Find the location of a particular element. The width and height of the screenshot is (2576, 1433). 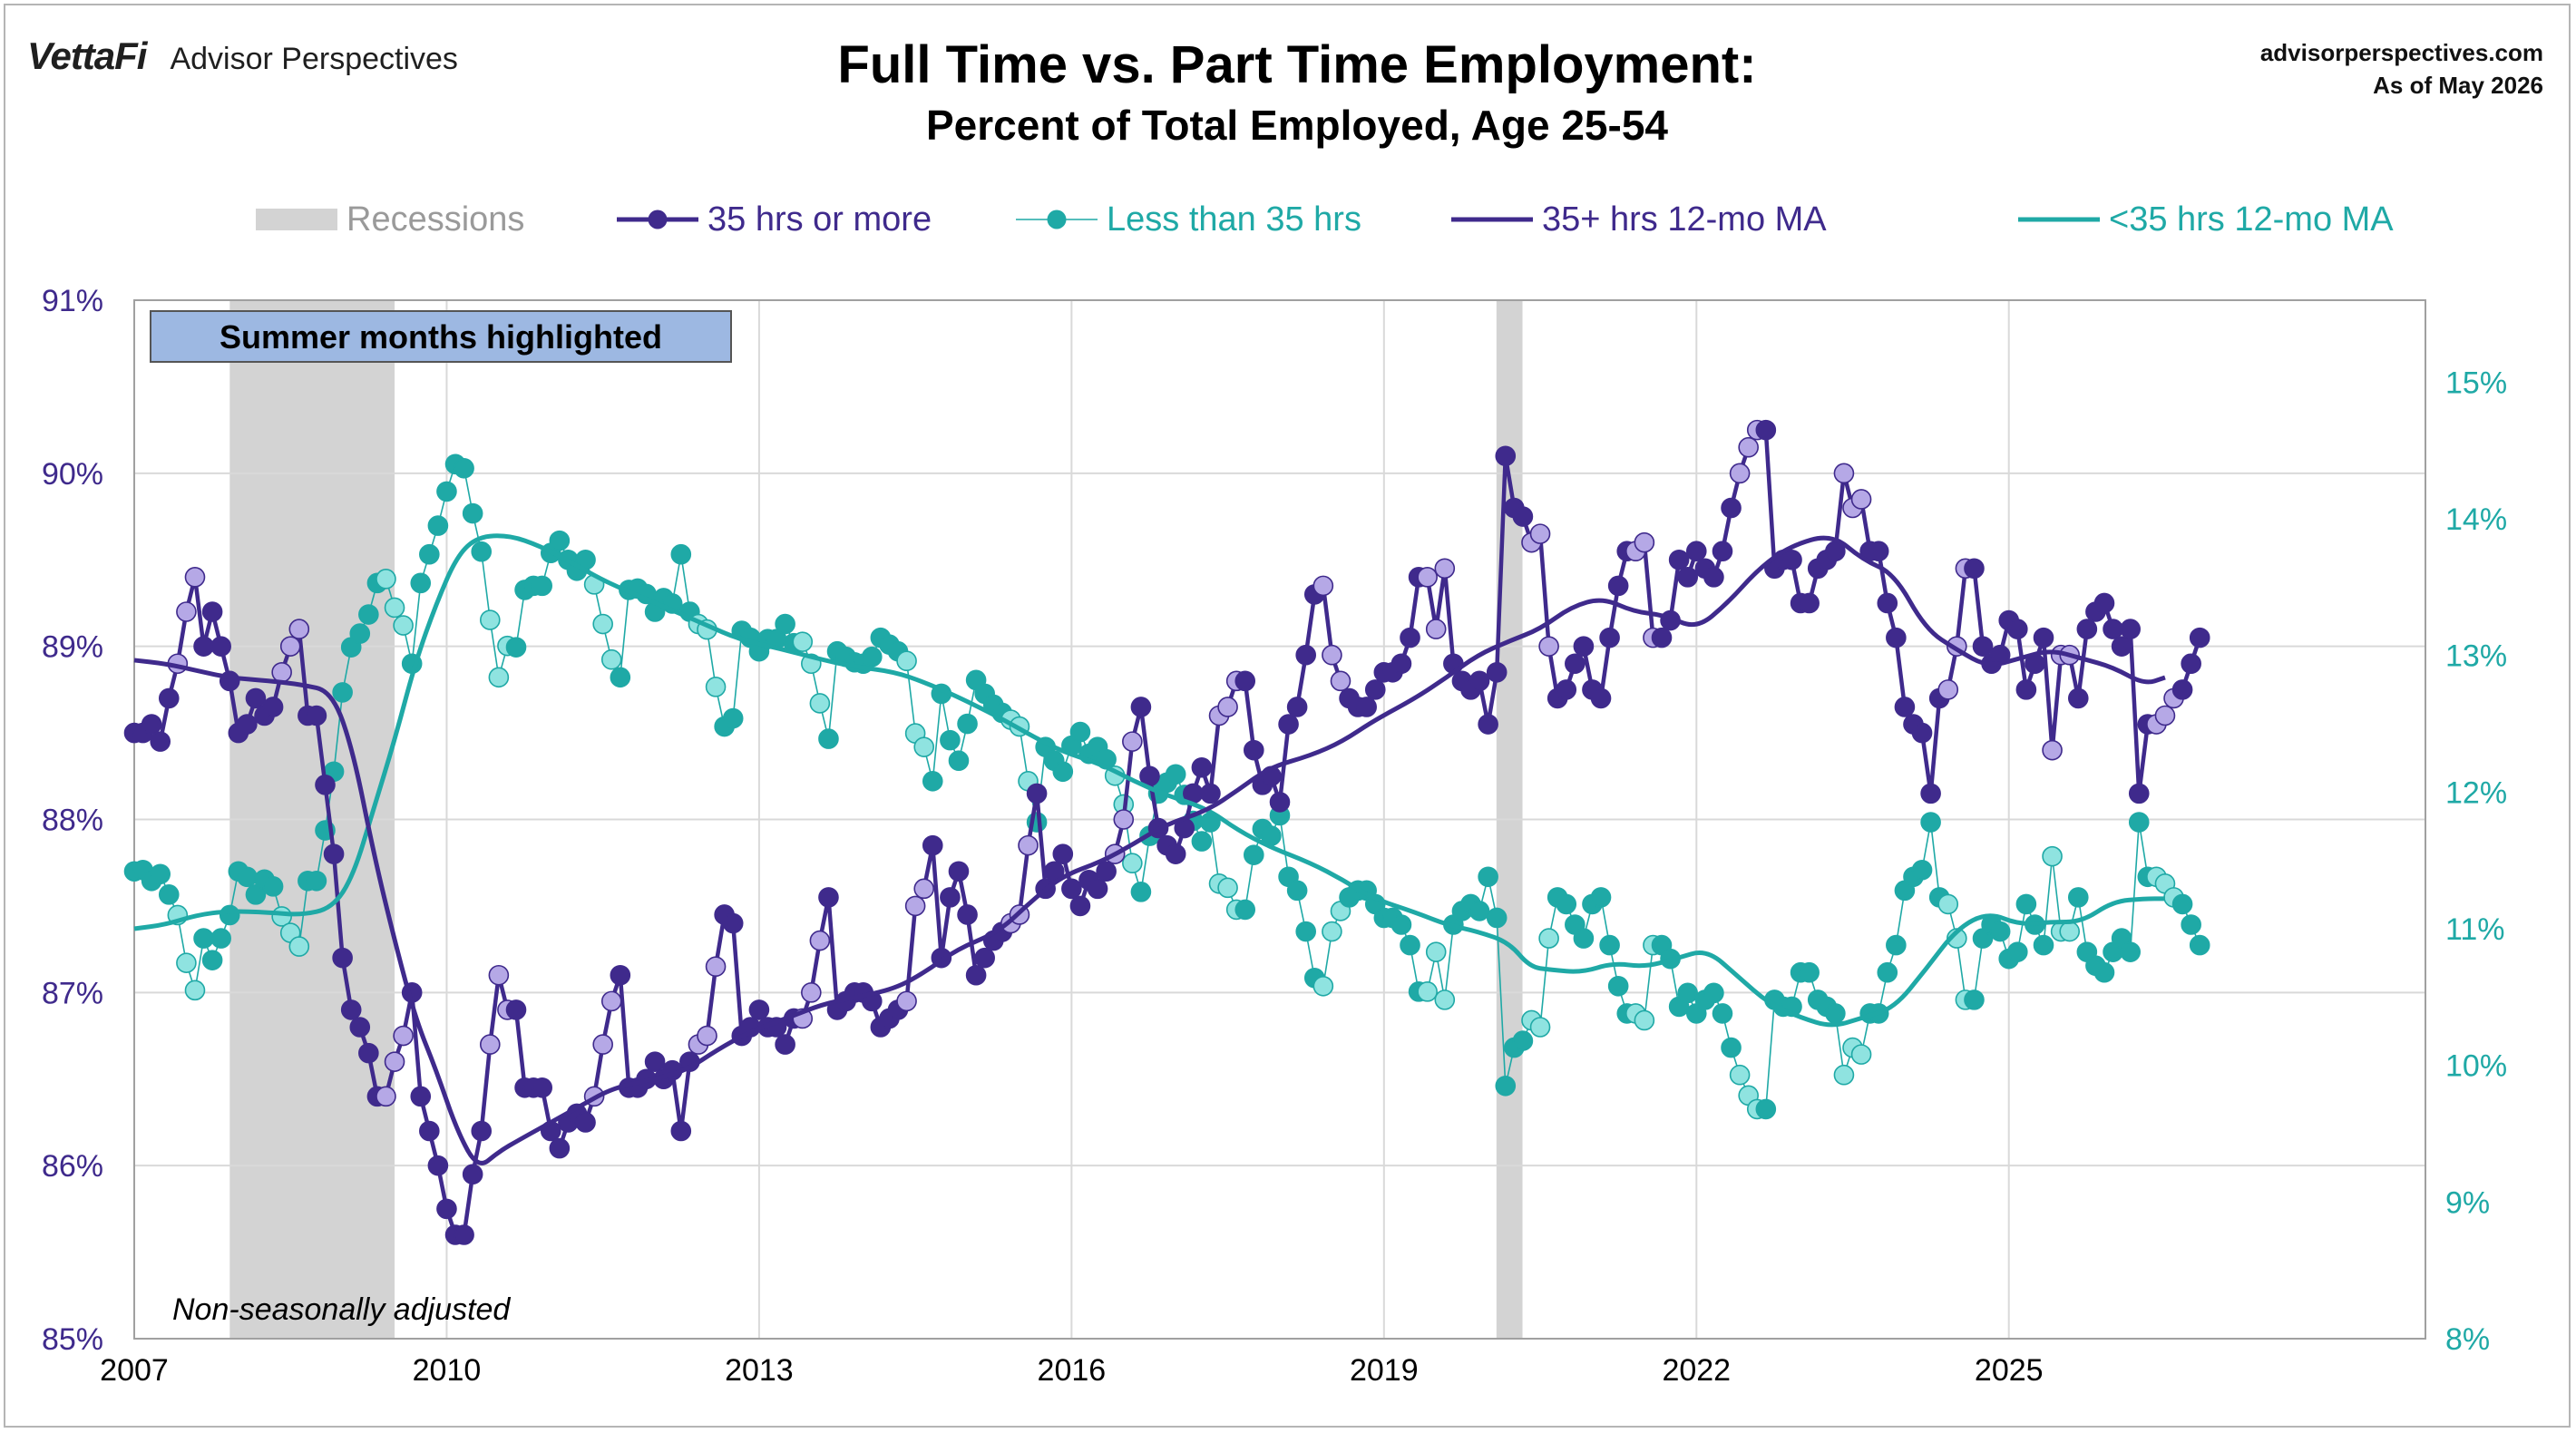

y-right-tick-label: 15% is located at coordinates (2476, 383).